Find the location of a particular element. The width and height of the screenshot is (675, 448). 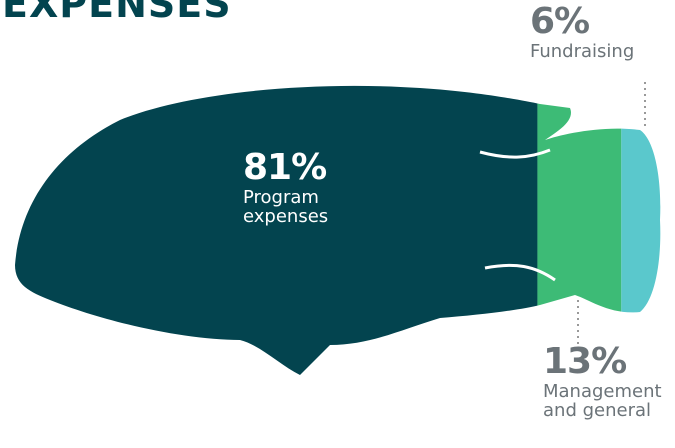

segment-label: 6% Fundraising is located at coordinates (600, 31).